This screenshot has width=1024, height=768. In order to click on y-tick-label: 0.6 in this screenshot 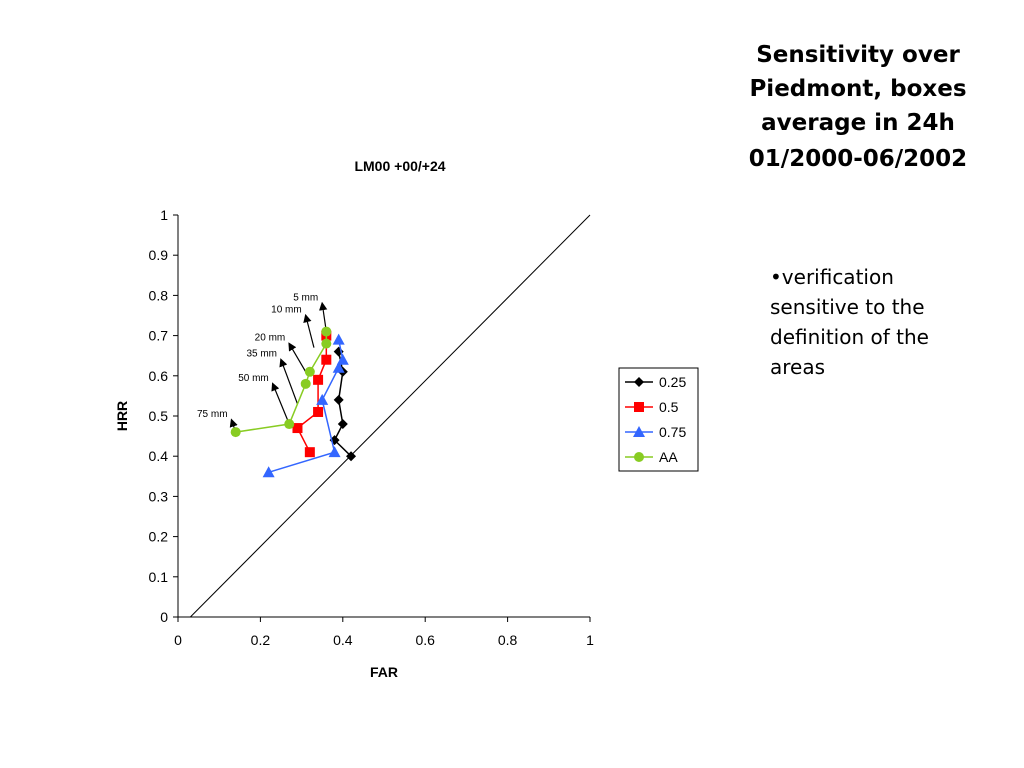, I will do `click(159, 376)`.